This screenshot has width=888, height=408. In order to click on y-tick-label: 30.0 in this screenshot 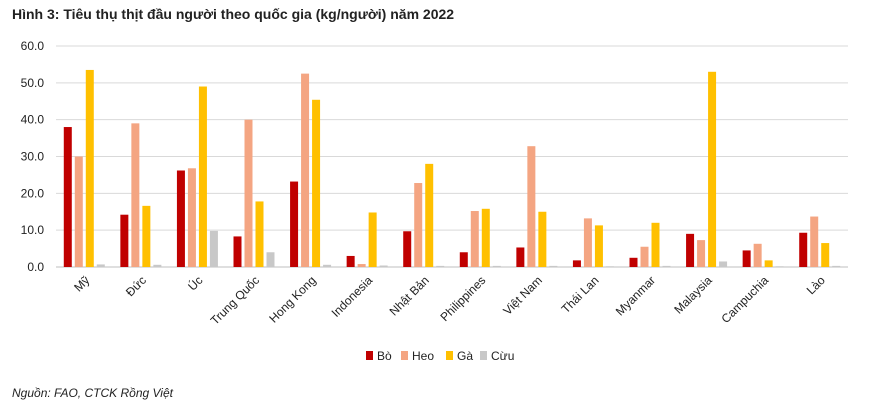, I will do `click(33, 157)`.